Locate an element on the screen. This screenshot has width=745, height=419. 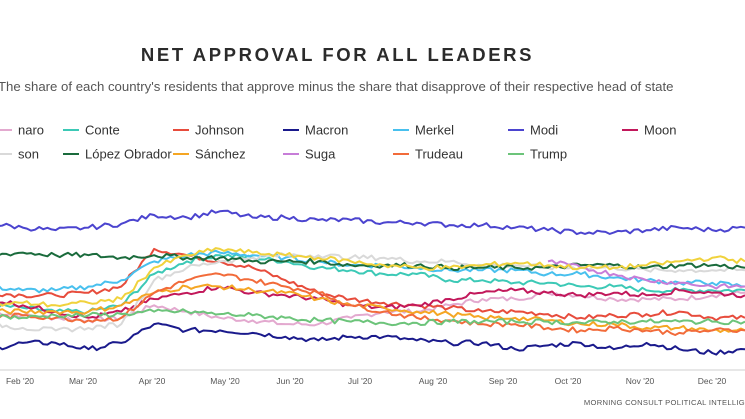
legend-item-trump: Trump is located at coordinates (537, 154).